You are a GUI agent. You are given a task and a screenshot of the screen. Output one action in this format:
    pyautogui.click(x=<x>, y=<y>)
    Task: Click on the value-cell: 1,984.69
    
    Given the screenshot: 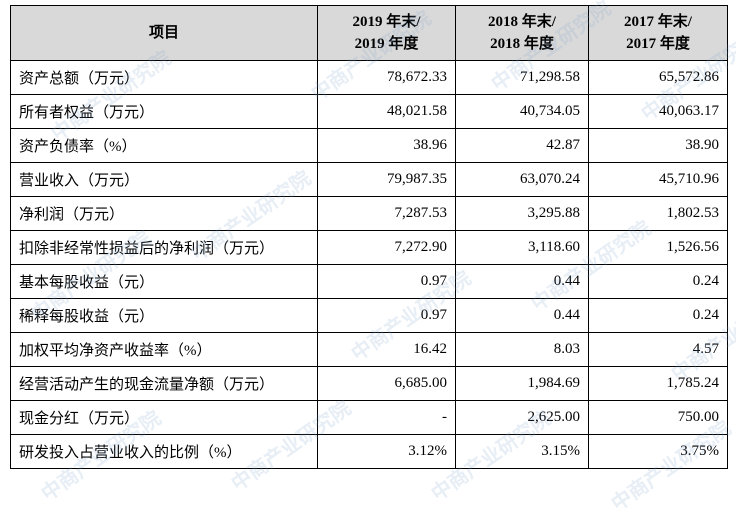 What is the action you would take?
    pyautogui.click(x=522, y=383)
    